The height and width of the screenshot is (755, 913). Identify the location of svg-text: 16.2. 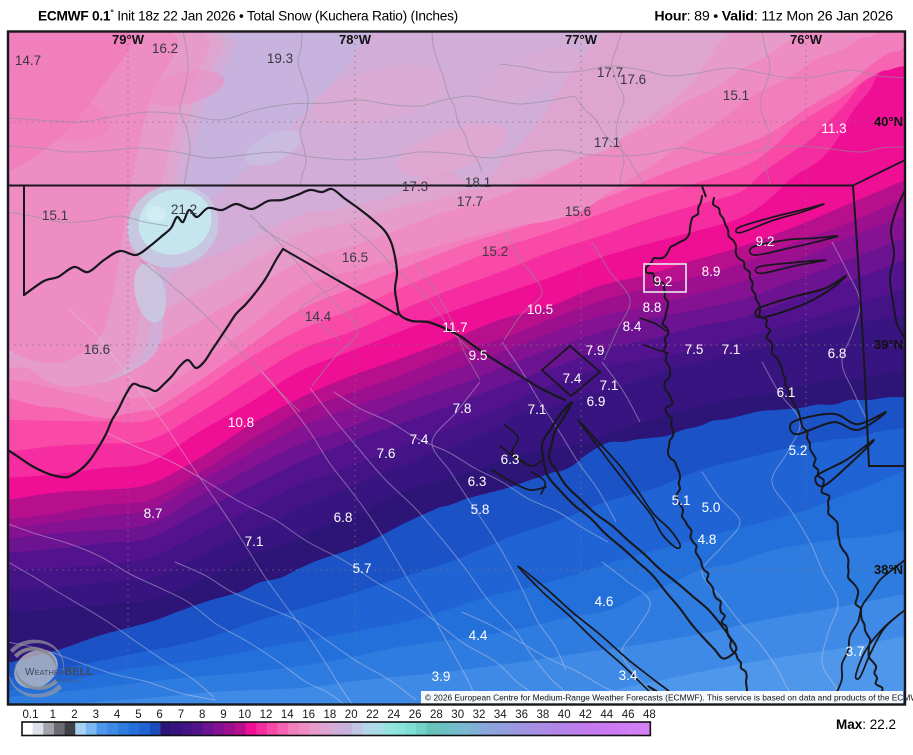
(165, 48).